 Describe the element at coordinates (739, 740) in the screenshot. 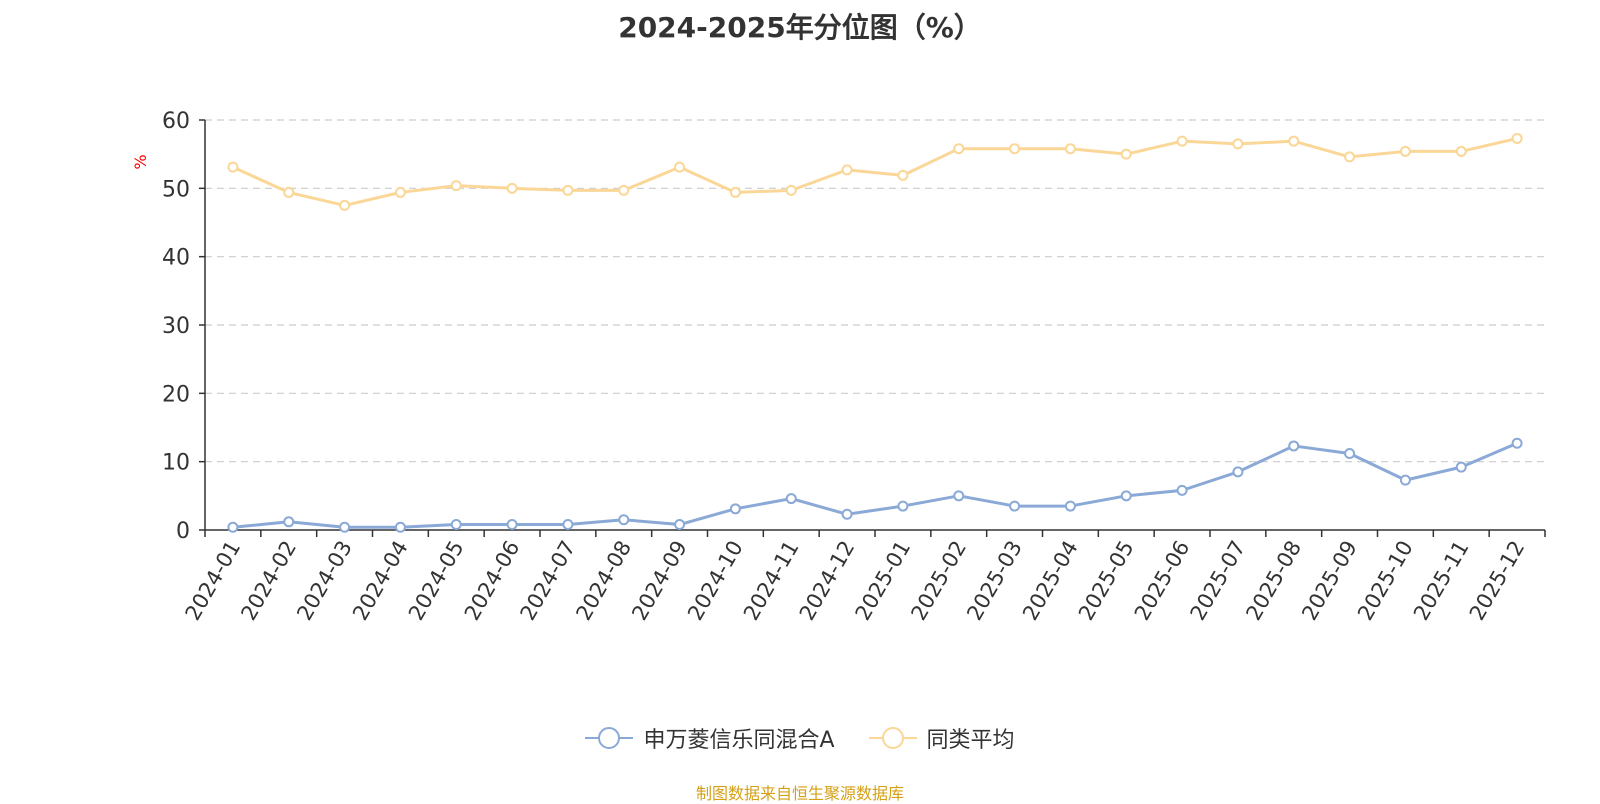

I see `legend-label: 申万菱信乐同混合A` at that location.